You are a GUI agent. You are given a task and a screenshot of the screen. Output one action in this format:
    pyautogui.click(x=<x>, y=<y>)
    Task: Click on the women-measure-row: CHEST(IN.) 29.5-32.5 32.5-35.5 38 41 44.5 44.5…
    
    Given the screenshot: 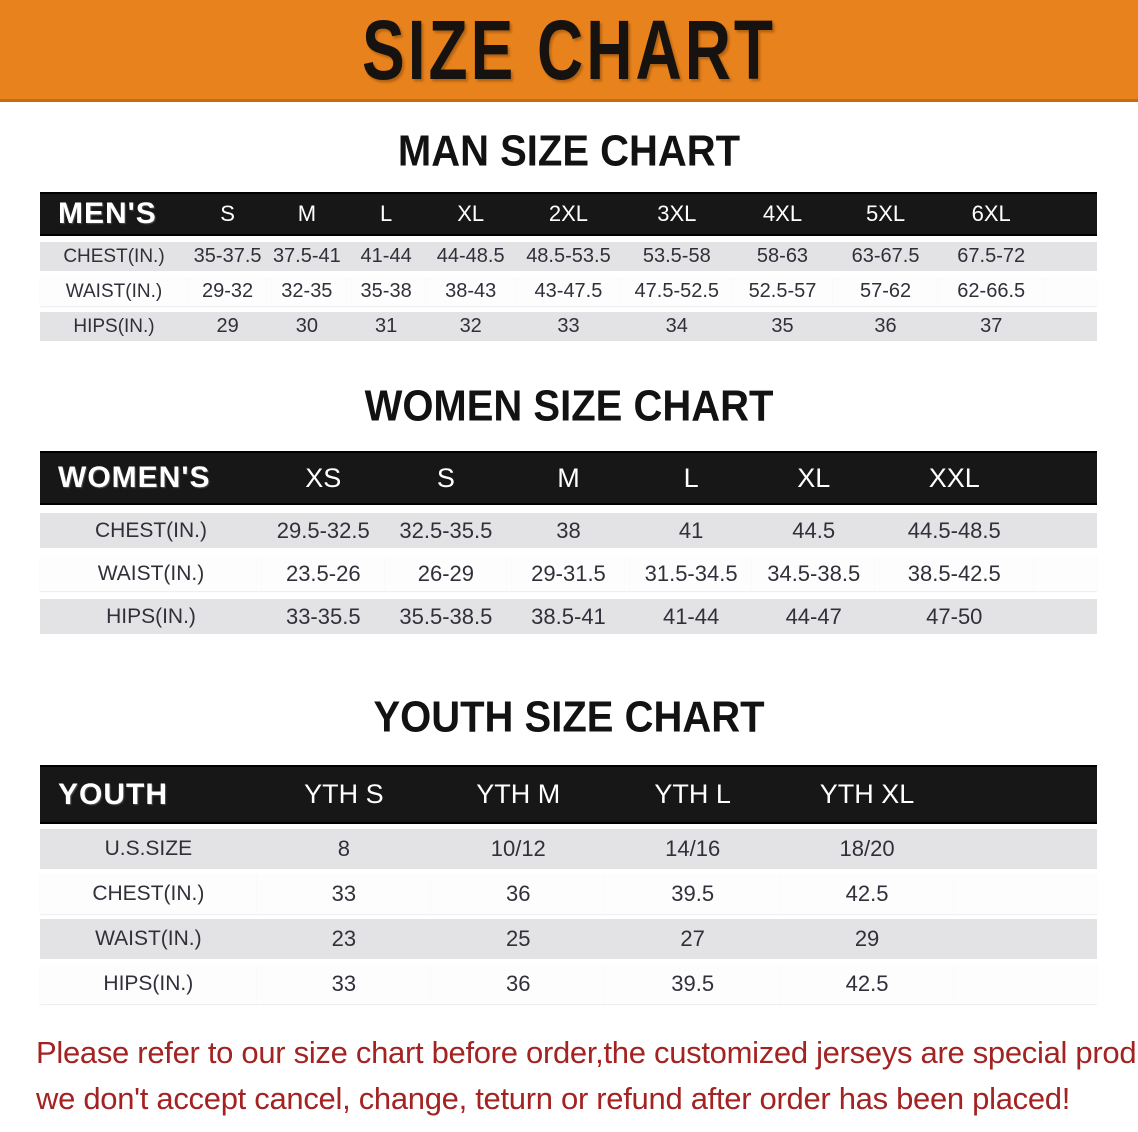 What is the action you would take?
    pyautogui.click(x=568, y=530)
    